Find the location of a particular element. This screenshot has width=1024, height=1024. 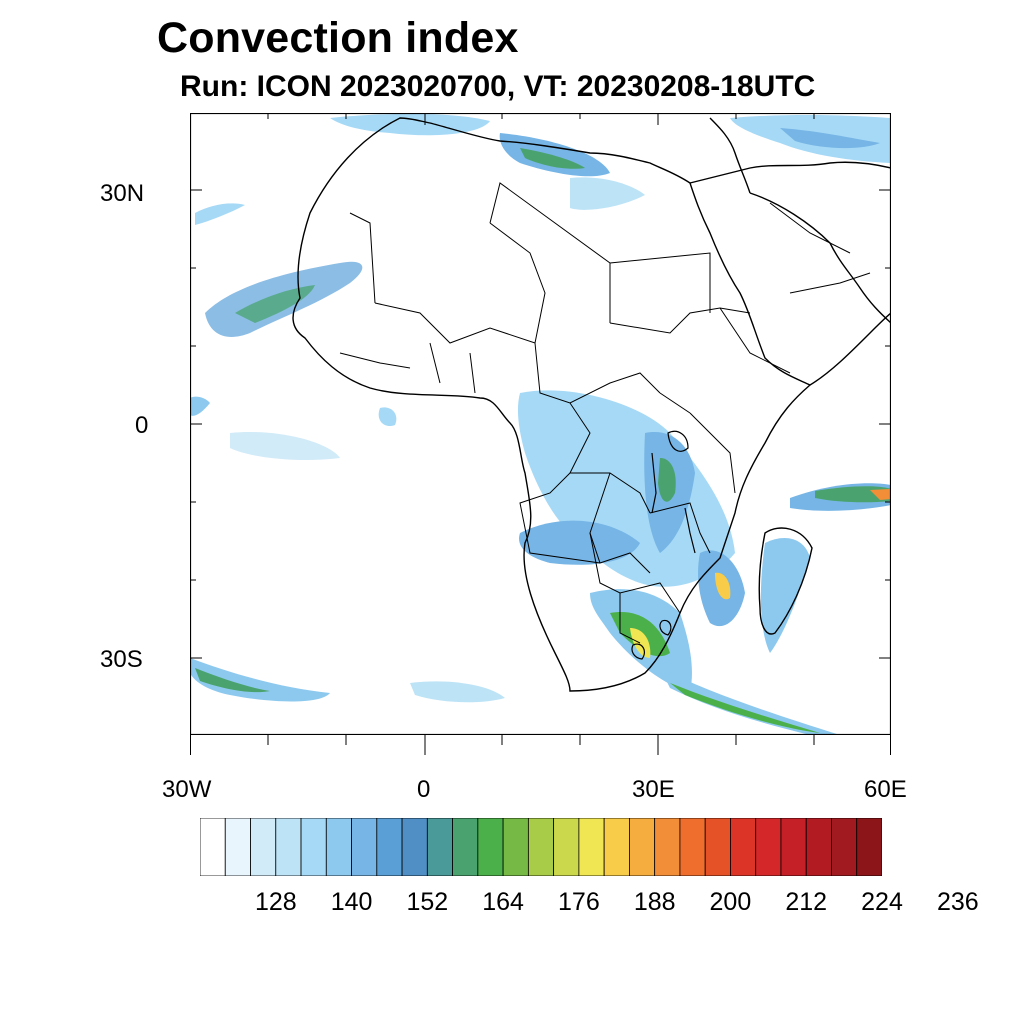

colorbar-tick-label: 212 is located at coordinates (806, 902).